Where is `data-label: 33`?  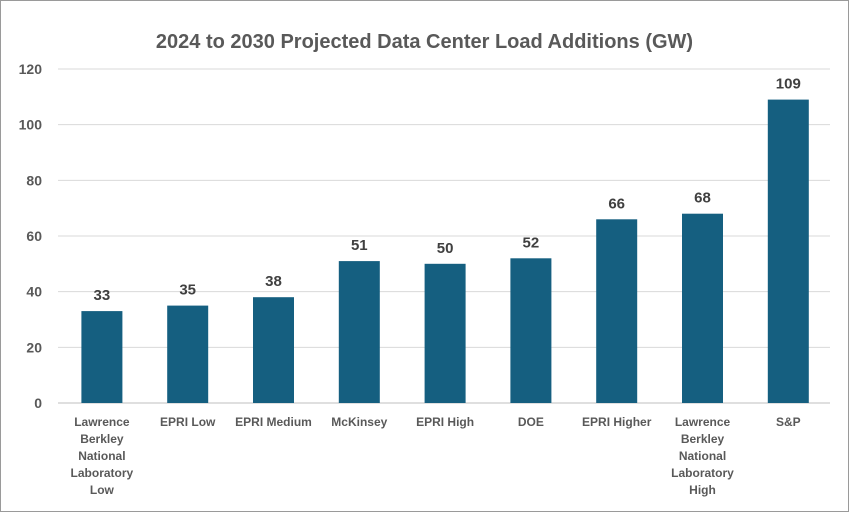 data-label: 33 is located at coordinates (102, 295).